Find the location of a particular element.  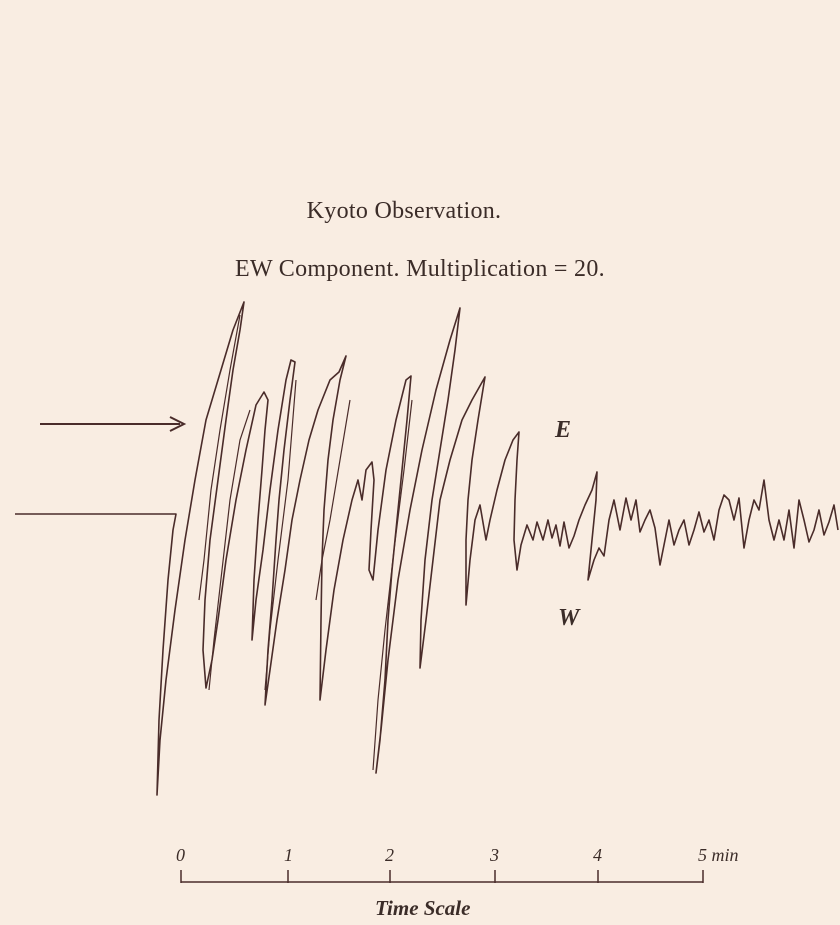

east-label: E is located at coordinates (563, 430).